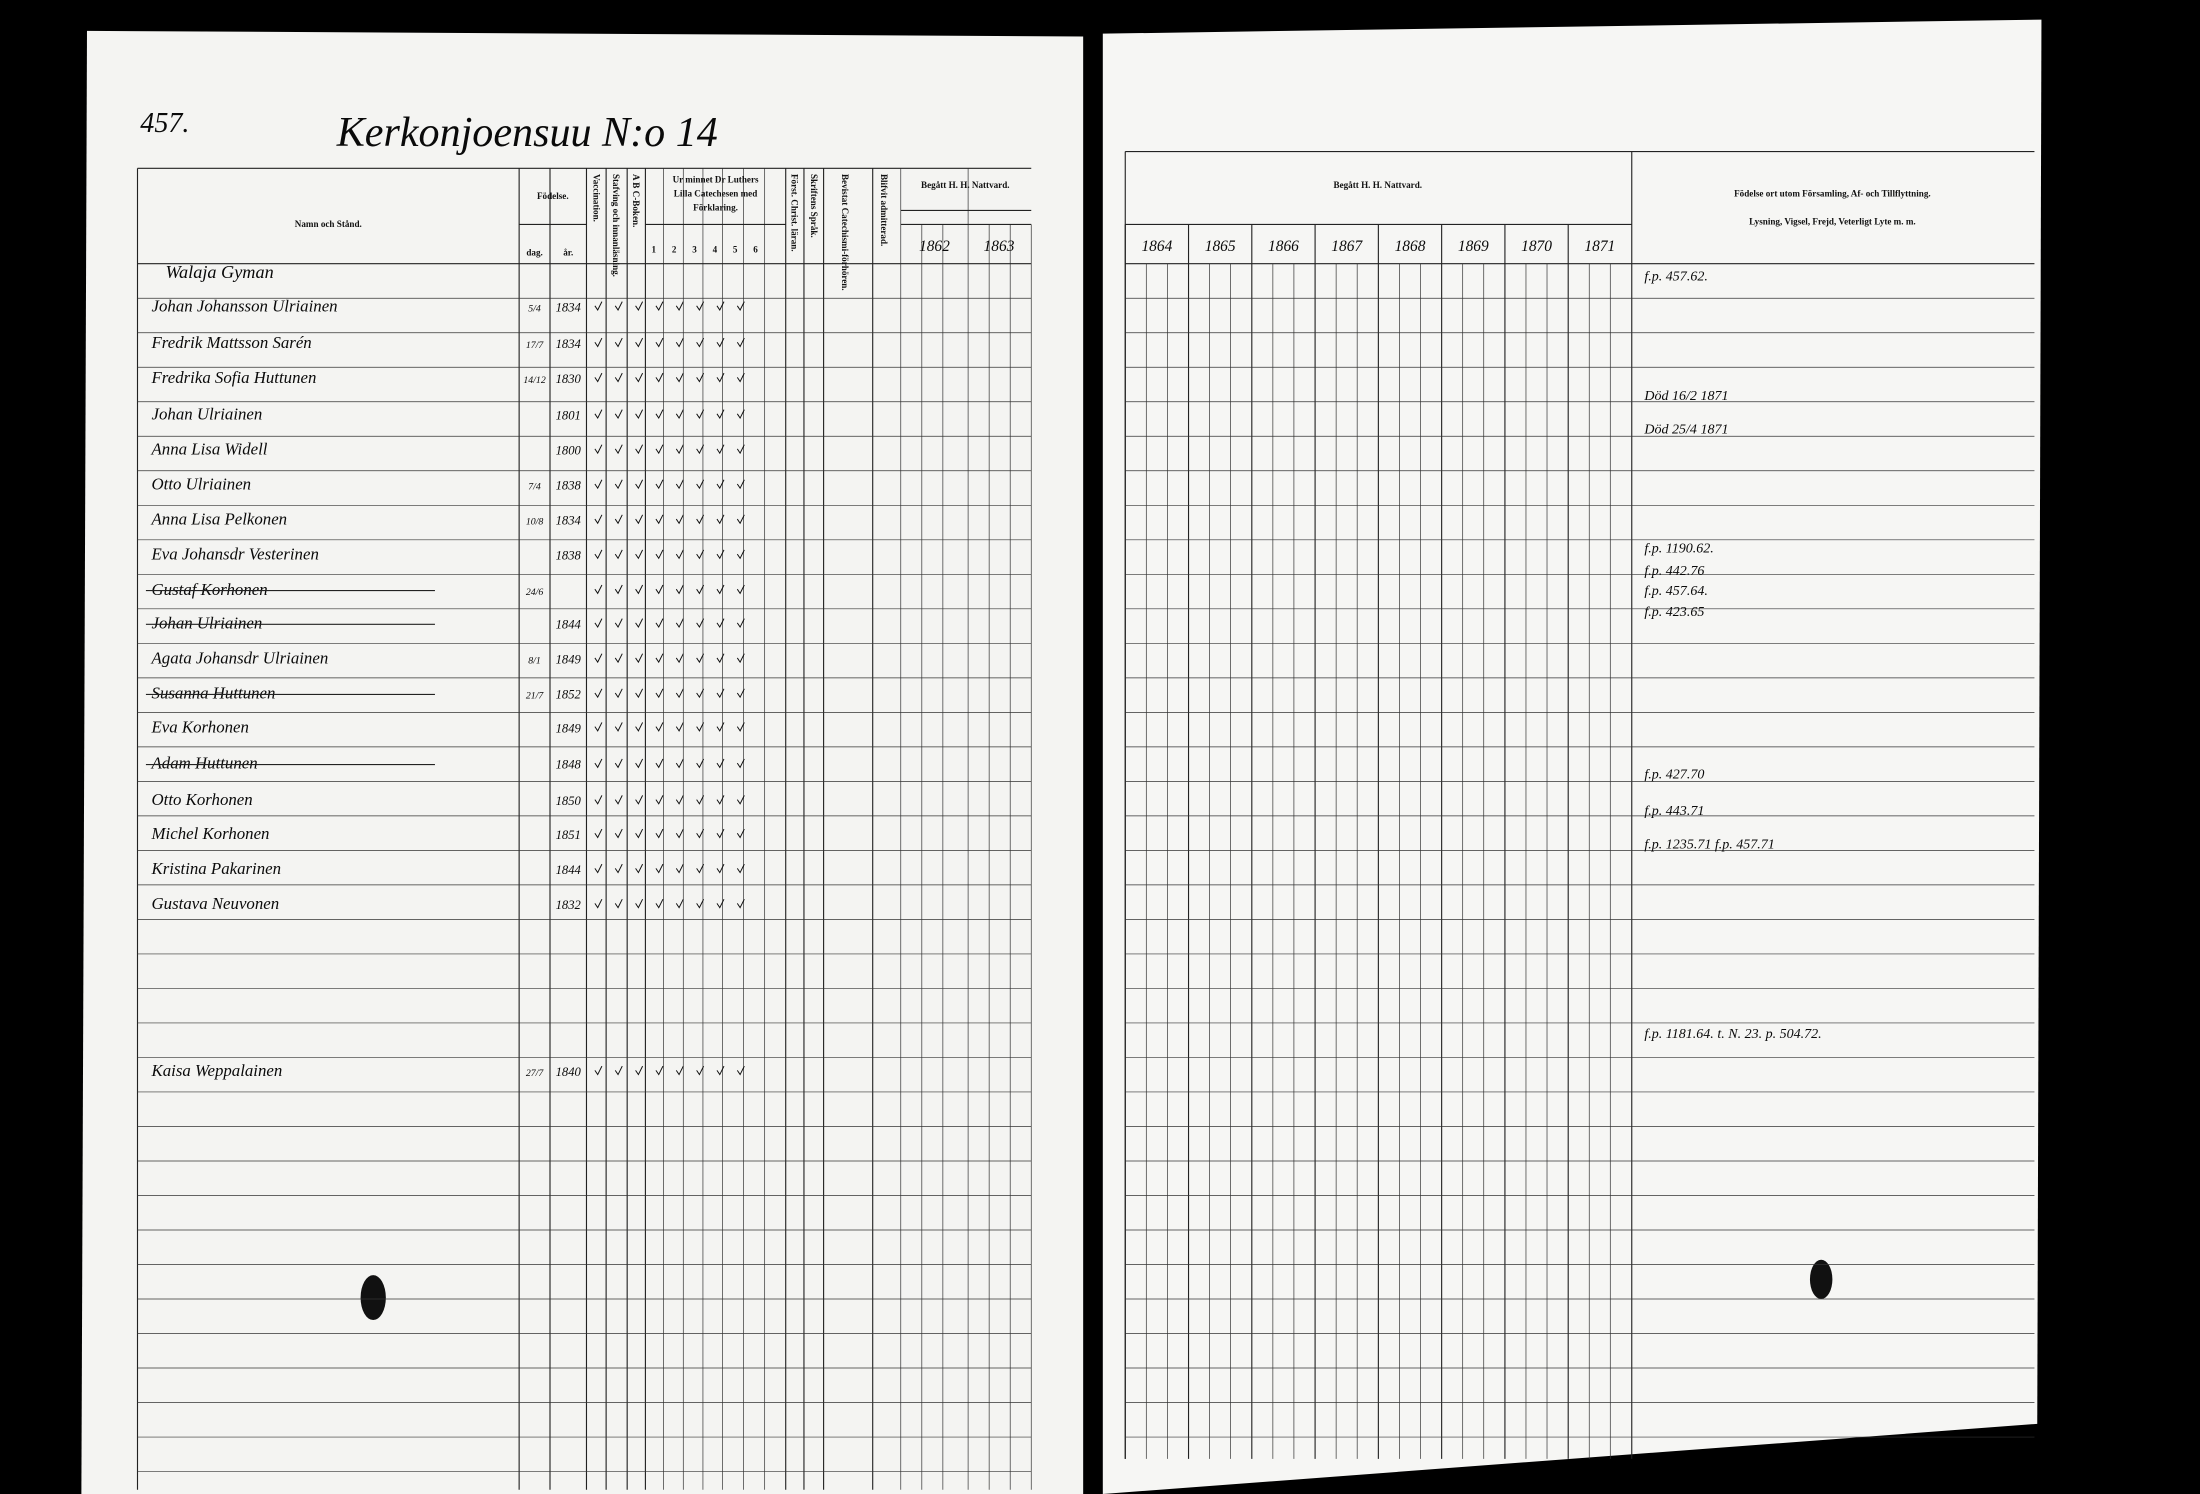 The height and width of the screenshot is (1494, 2200). Describe the element at coordinates (535, 696) in the screenshot. I see `label: 21/7` at that location.